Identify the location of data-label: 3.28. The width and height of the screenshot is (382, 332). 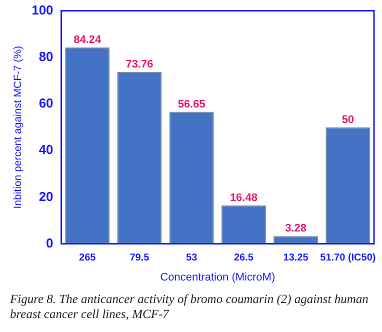
(296, 228).